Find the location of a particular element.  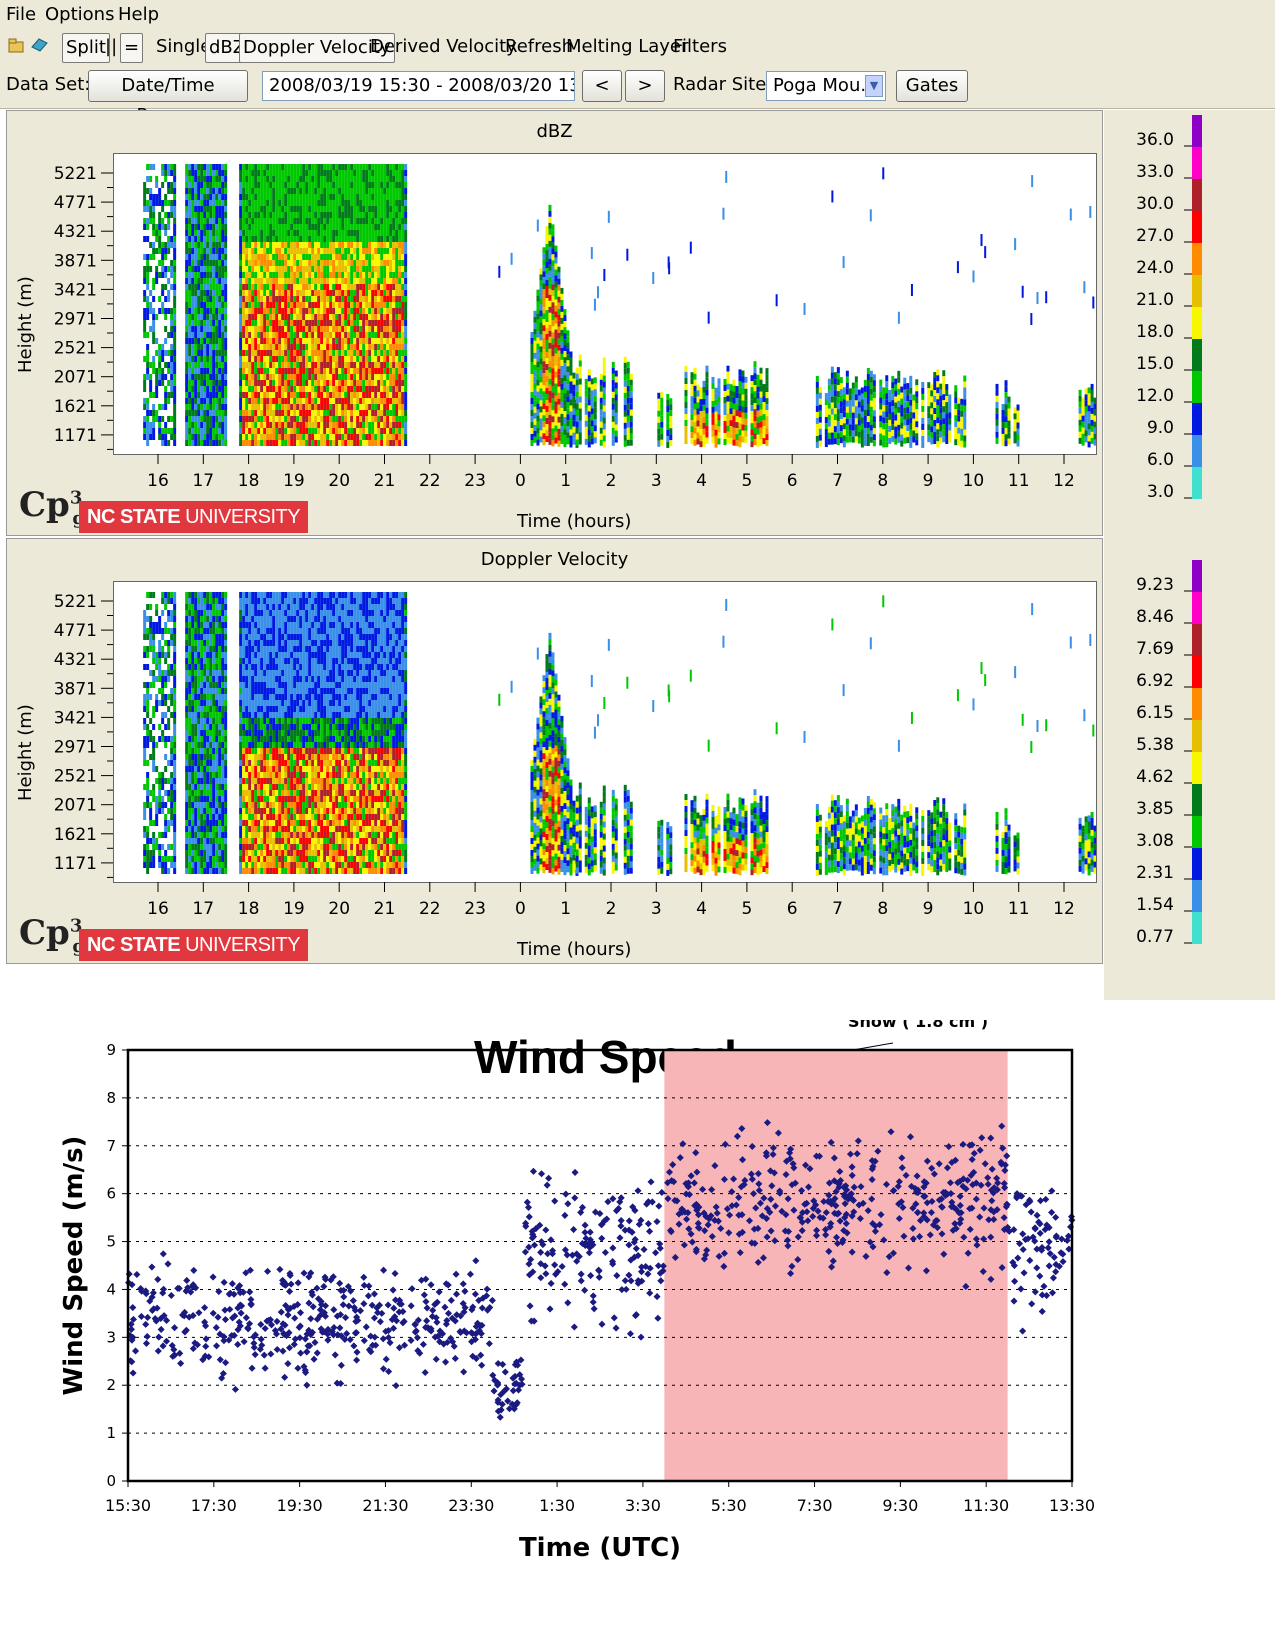

refresh-button: Refresh is located at coordinates (539, 46).